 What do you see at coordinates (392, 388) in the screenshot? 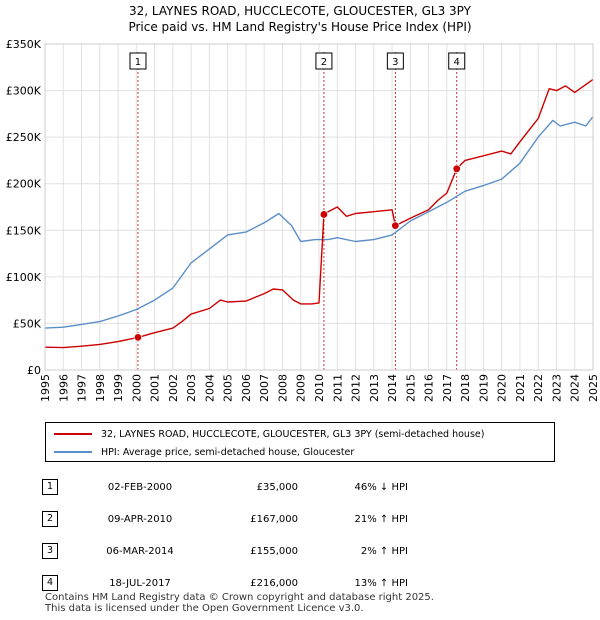
I see `x-tick-label: 2014` at bounding box center [392, 388].